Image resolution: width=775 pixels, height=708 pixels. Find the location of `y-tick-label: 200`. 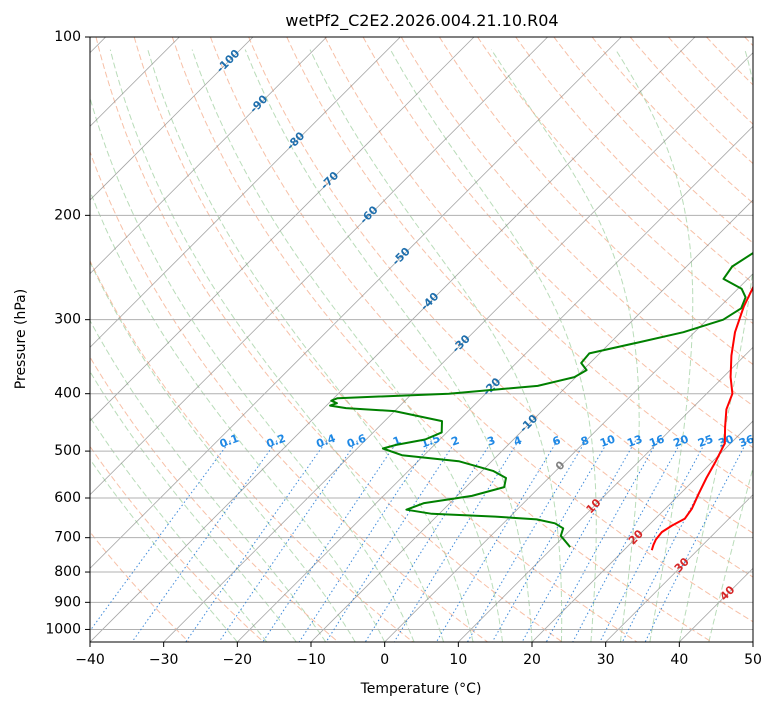

y-tick-label: 200 is located at coordinates (67, 215).